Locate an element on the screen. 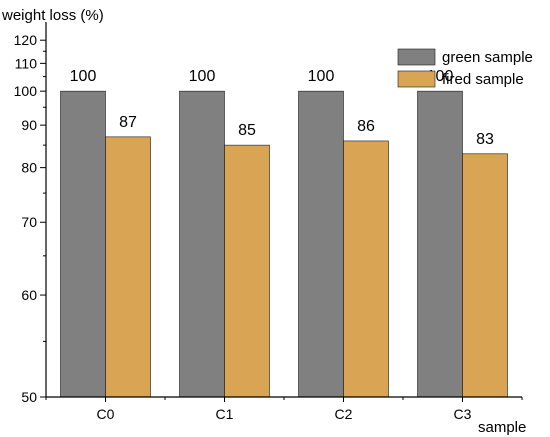  legend-label-green-sample: green sample is located at coordinates (487, 57).